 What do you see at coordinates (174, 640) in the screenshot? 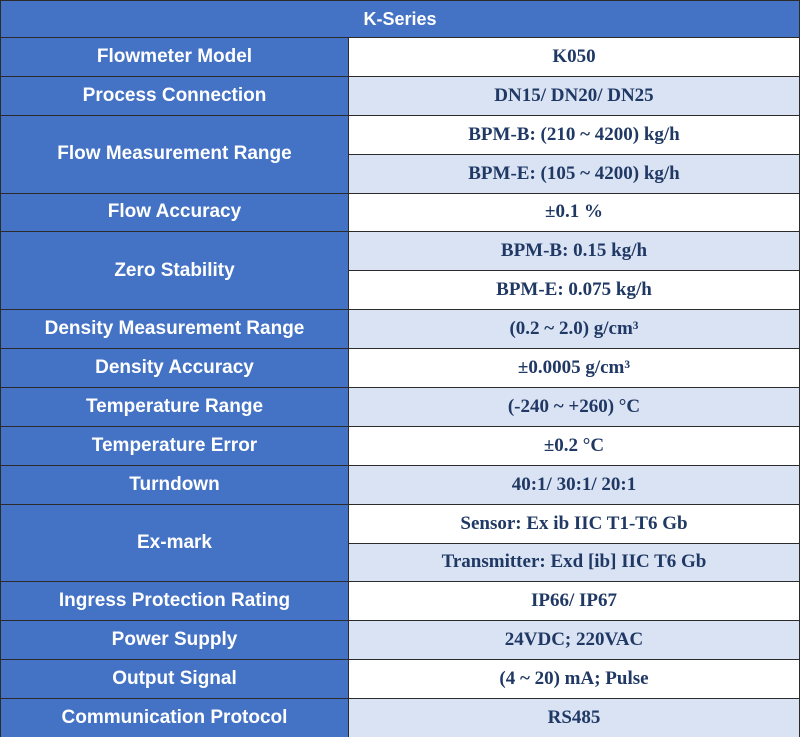
I see `row-label: Power Supply` at bounding box center [174, 640].